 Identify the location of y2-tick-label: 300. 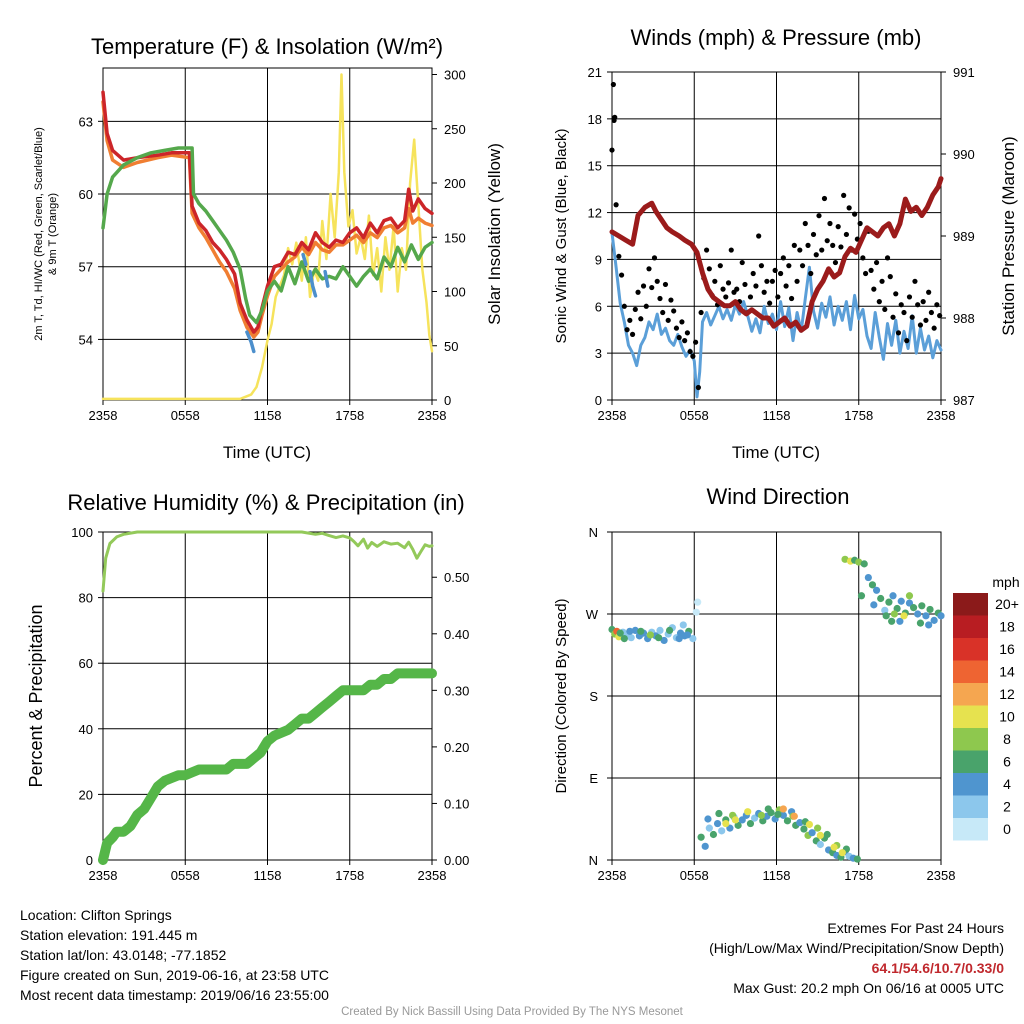
(455, 75).